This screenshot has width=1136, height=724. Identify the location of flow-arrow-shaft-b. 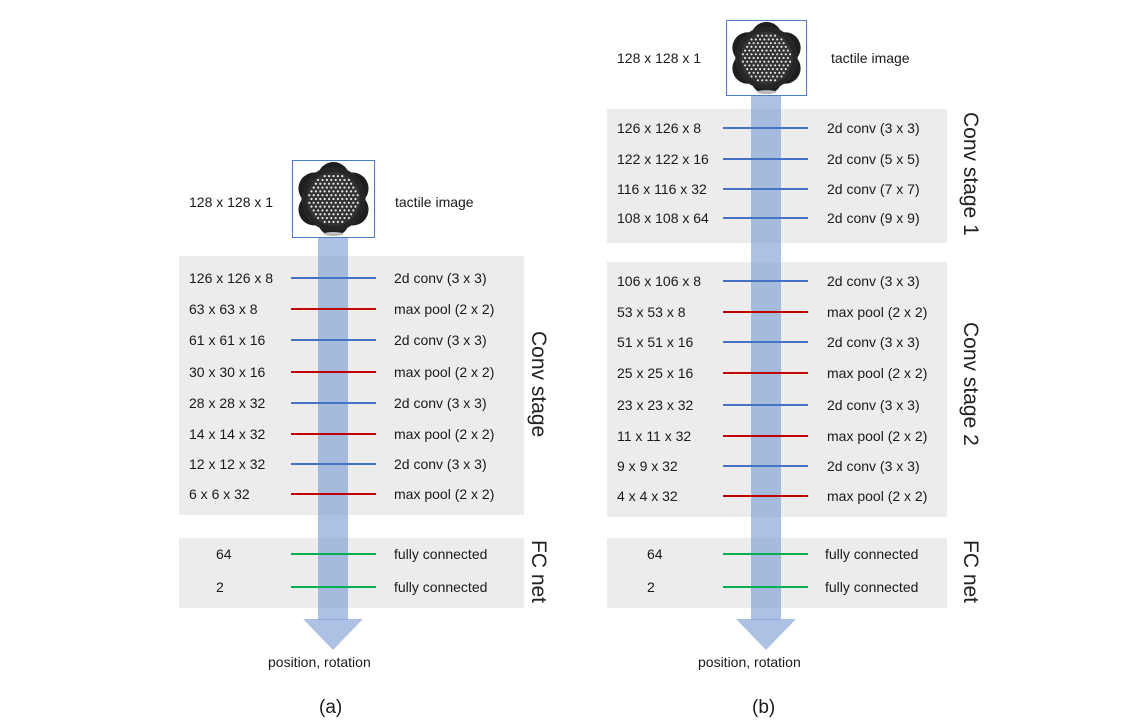
(766, 358).